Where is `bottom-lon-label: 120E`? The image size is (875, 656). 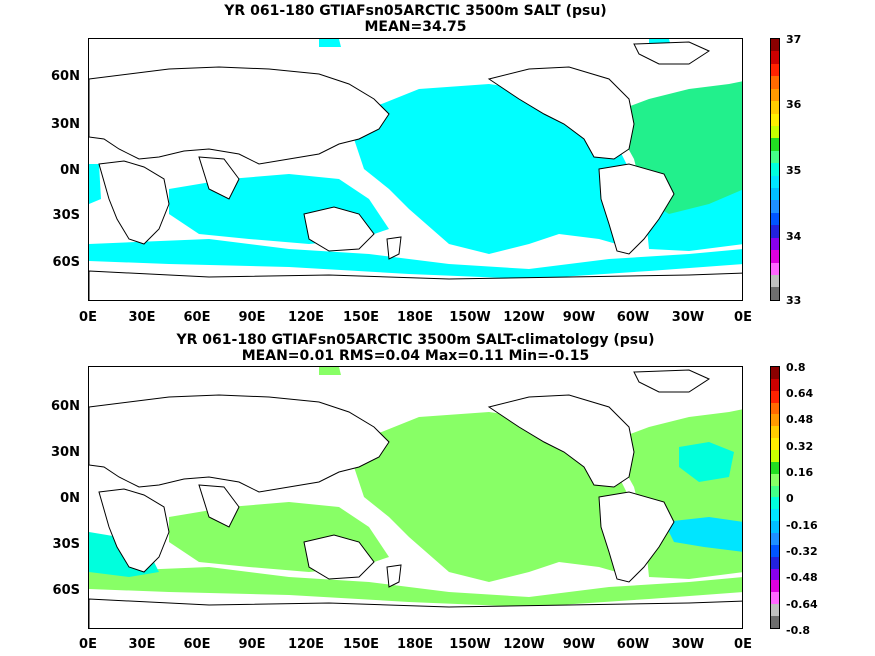
bottom-lon-label: 120E is located at coordinates (306, 644).